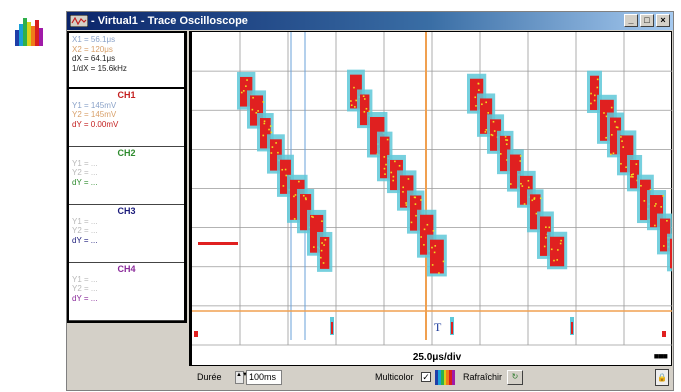 This screenshot has width=681, height=392. I want to click on oscilloscope-app-icon, so click(79, 21).